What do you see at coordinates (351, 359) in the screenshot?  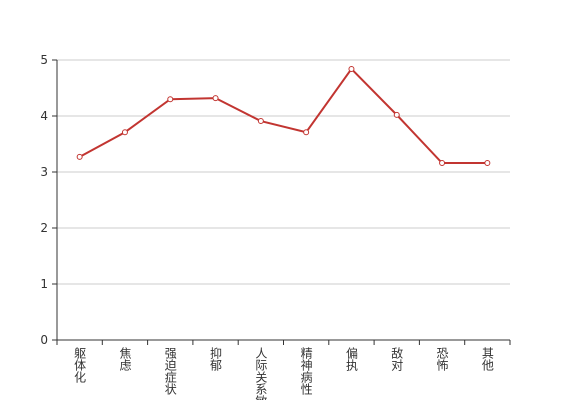 I see `x-tick-label: 偏执` at bounding box center [351, 359].